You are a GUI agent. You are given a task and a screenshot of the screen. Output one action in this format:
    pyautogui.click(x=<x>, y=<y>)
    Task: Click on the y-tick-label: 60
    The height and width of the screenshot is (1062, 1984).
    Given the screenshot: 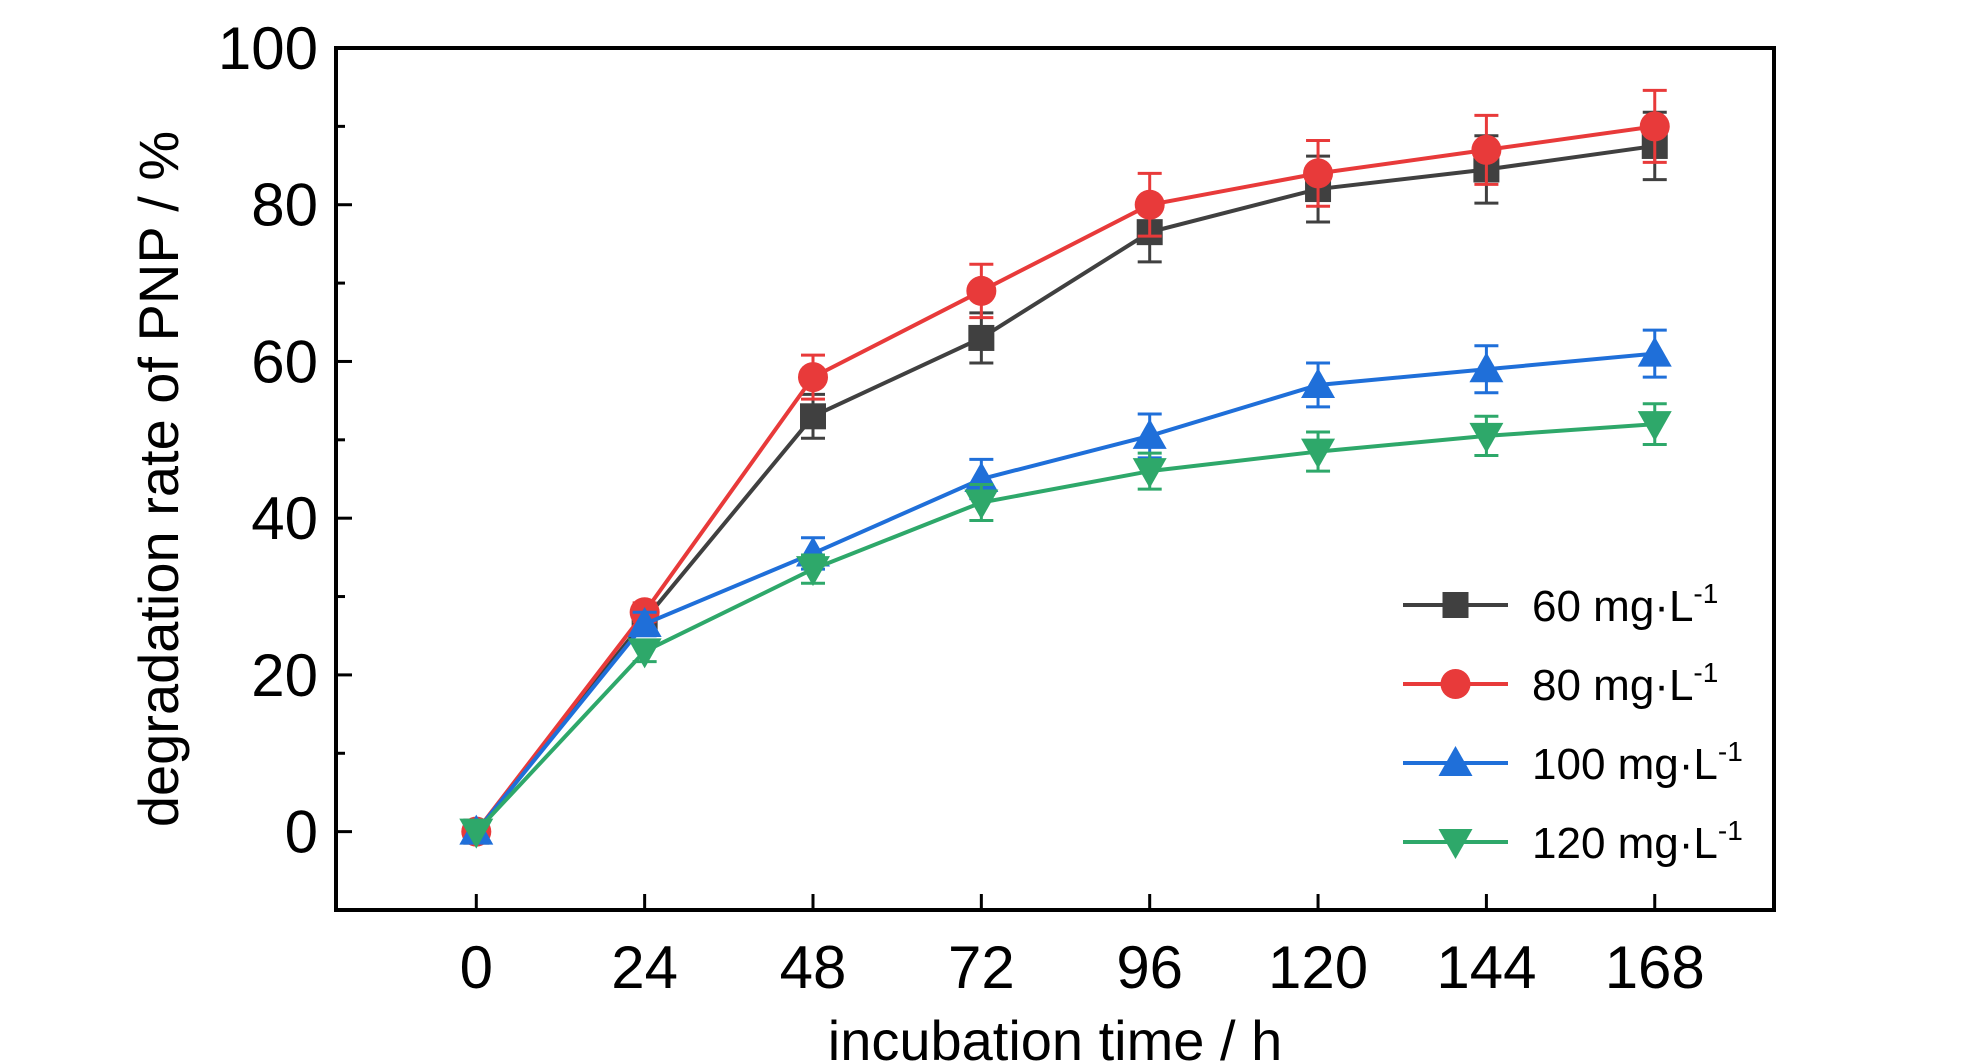 What is the action you would take?
    pyautogui.click(x=284, y=361)
    